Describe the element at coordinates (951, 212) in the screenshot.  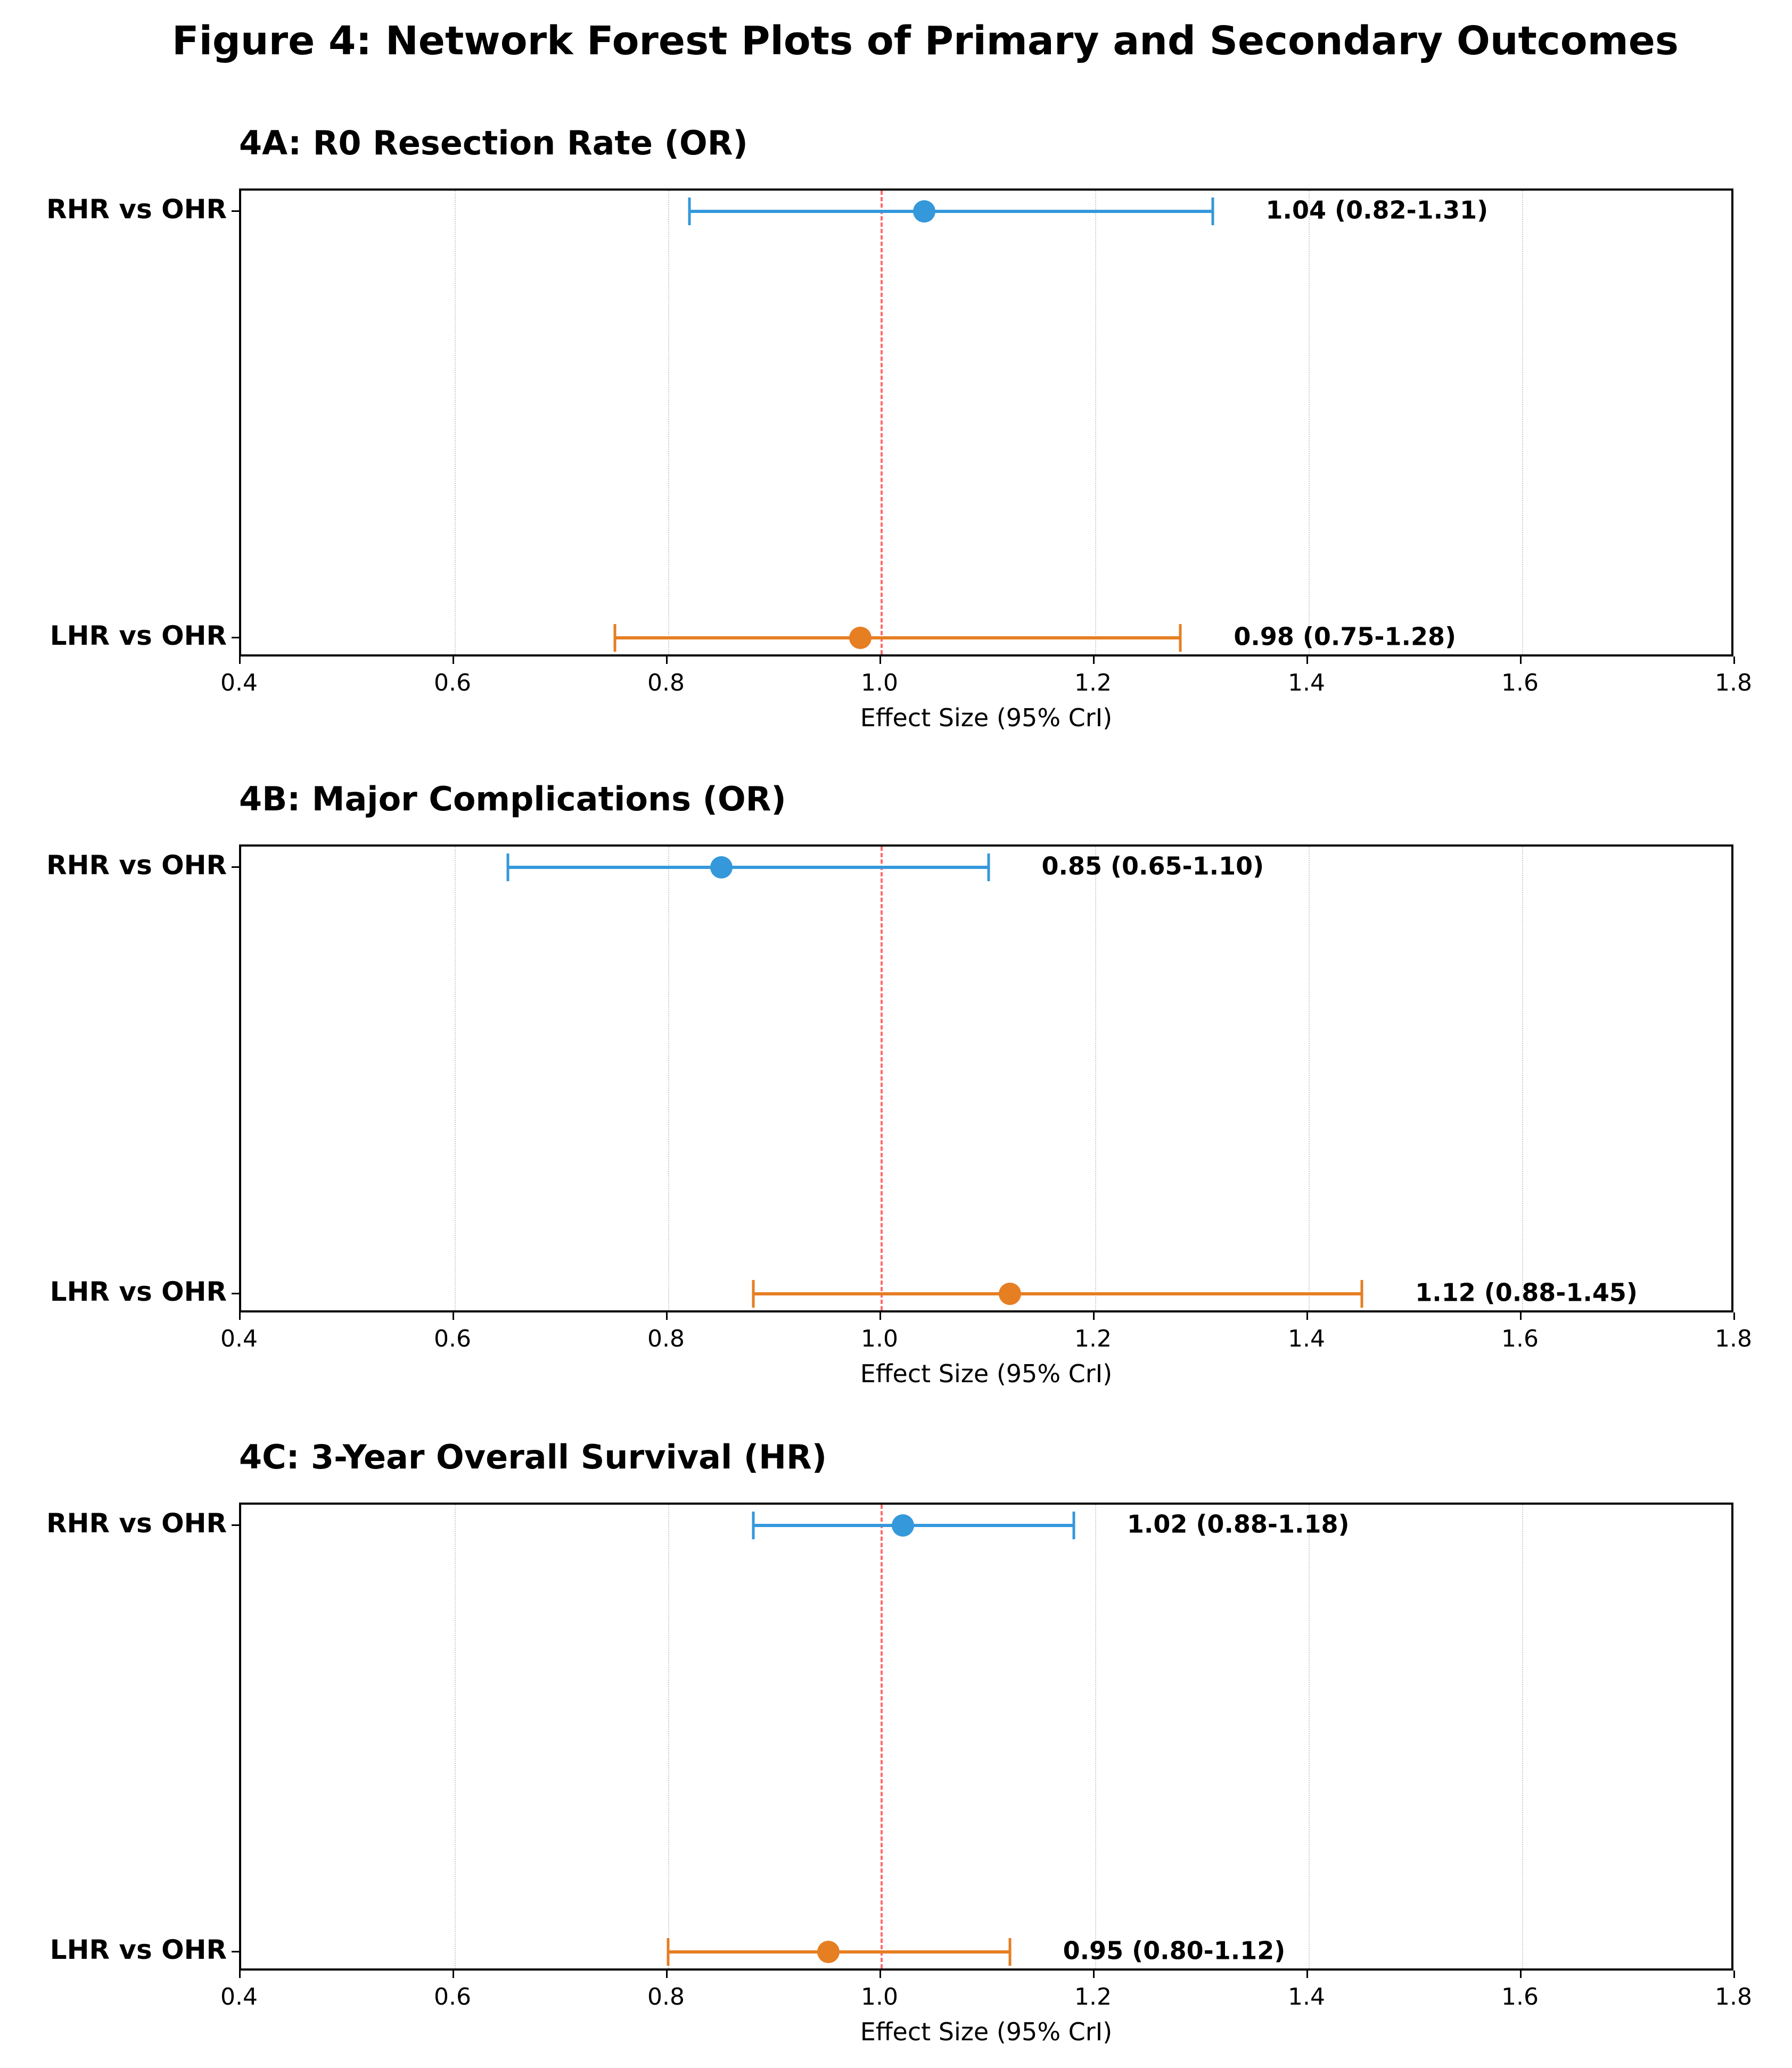
I see `rhr-credible-interval` at that location.